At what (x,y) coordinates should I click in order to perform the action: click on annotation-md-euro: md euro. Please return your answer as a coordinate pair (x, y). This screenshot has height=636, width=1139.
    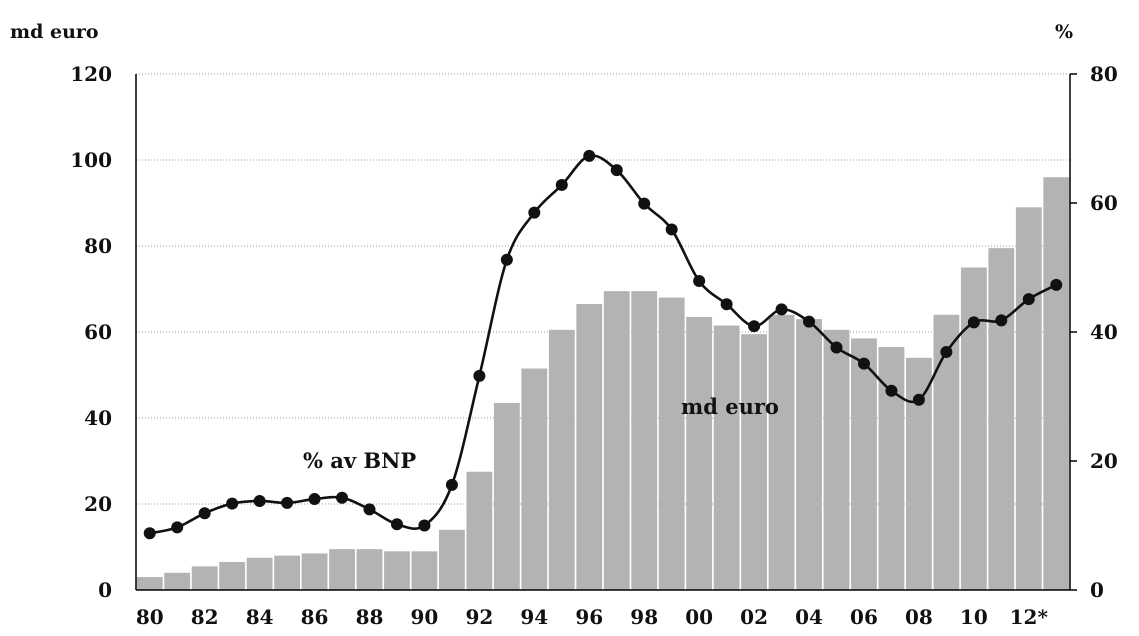
    Looking at the image, I should click on (730, 406).